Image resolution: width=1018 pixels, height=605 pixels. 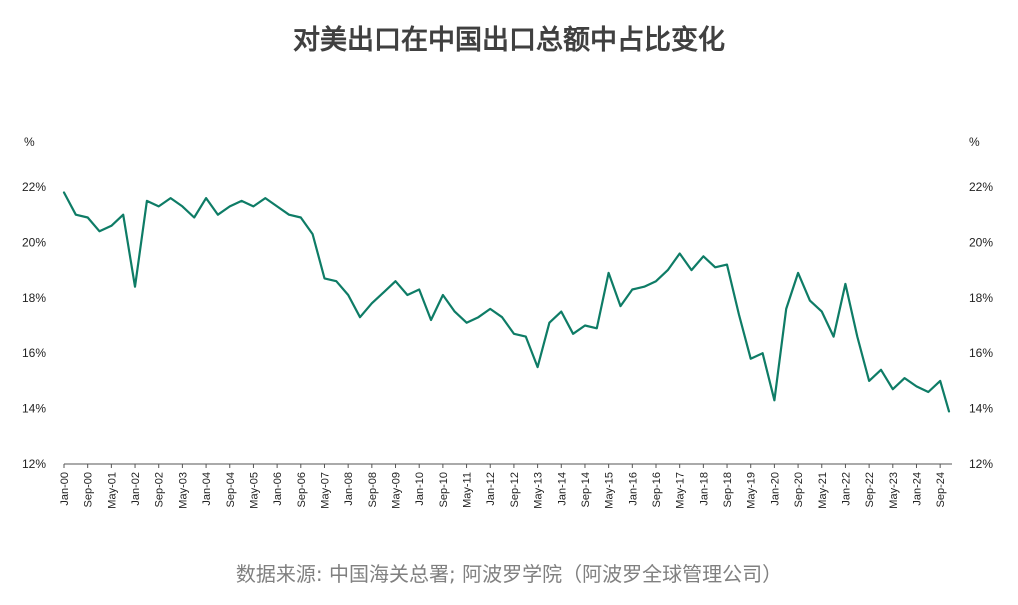 I want to click on x-tick-label: May-01, so click(x=112, y=490).